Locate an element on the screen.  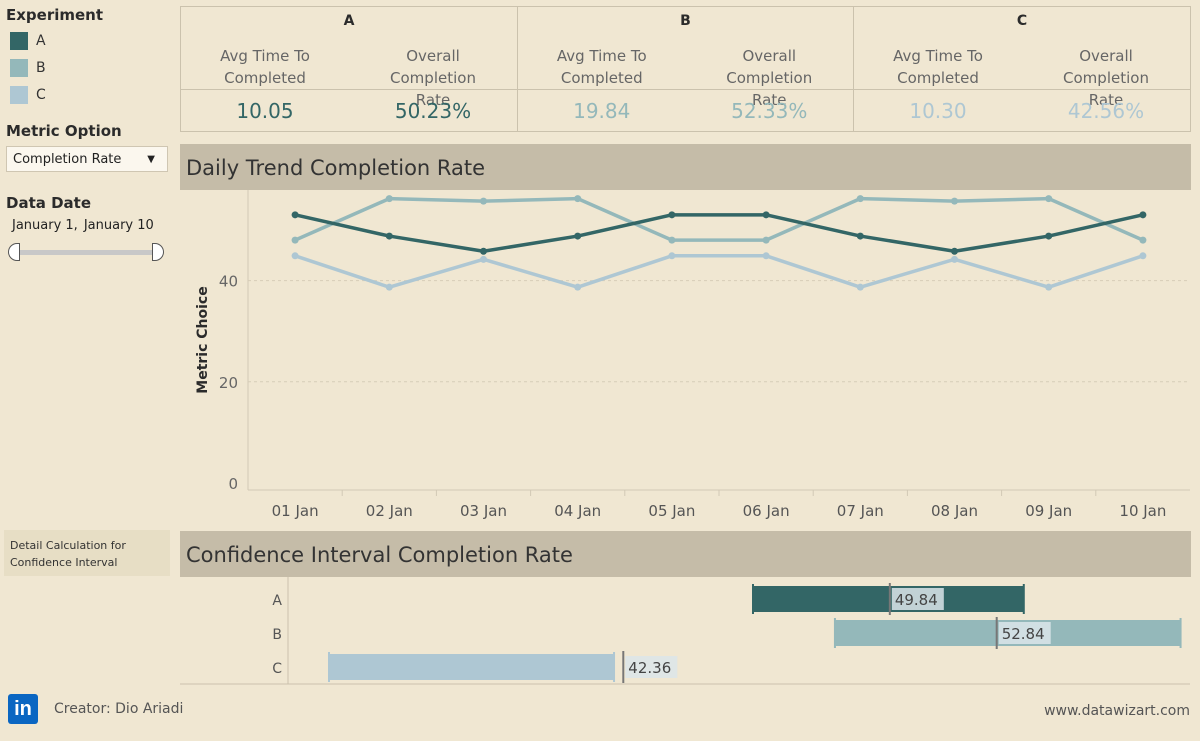
detail-box-line2: Confidence Interval is located at coordinates (64, 562).